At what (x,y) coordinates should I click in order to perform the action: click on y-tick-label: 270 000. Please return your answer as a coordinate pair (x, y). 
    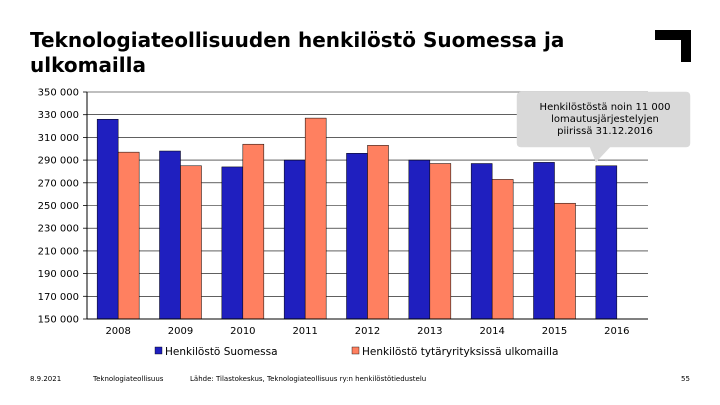
    Looking at the image, I should click on (58, 183).